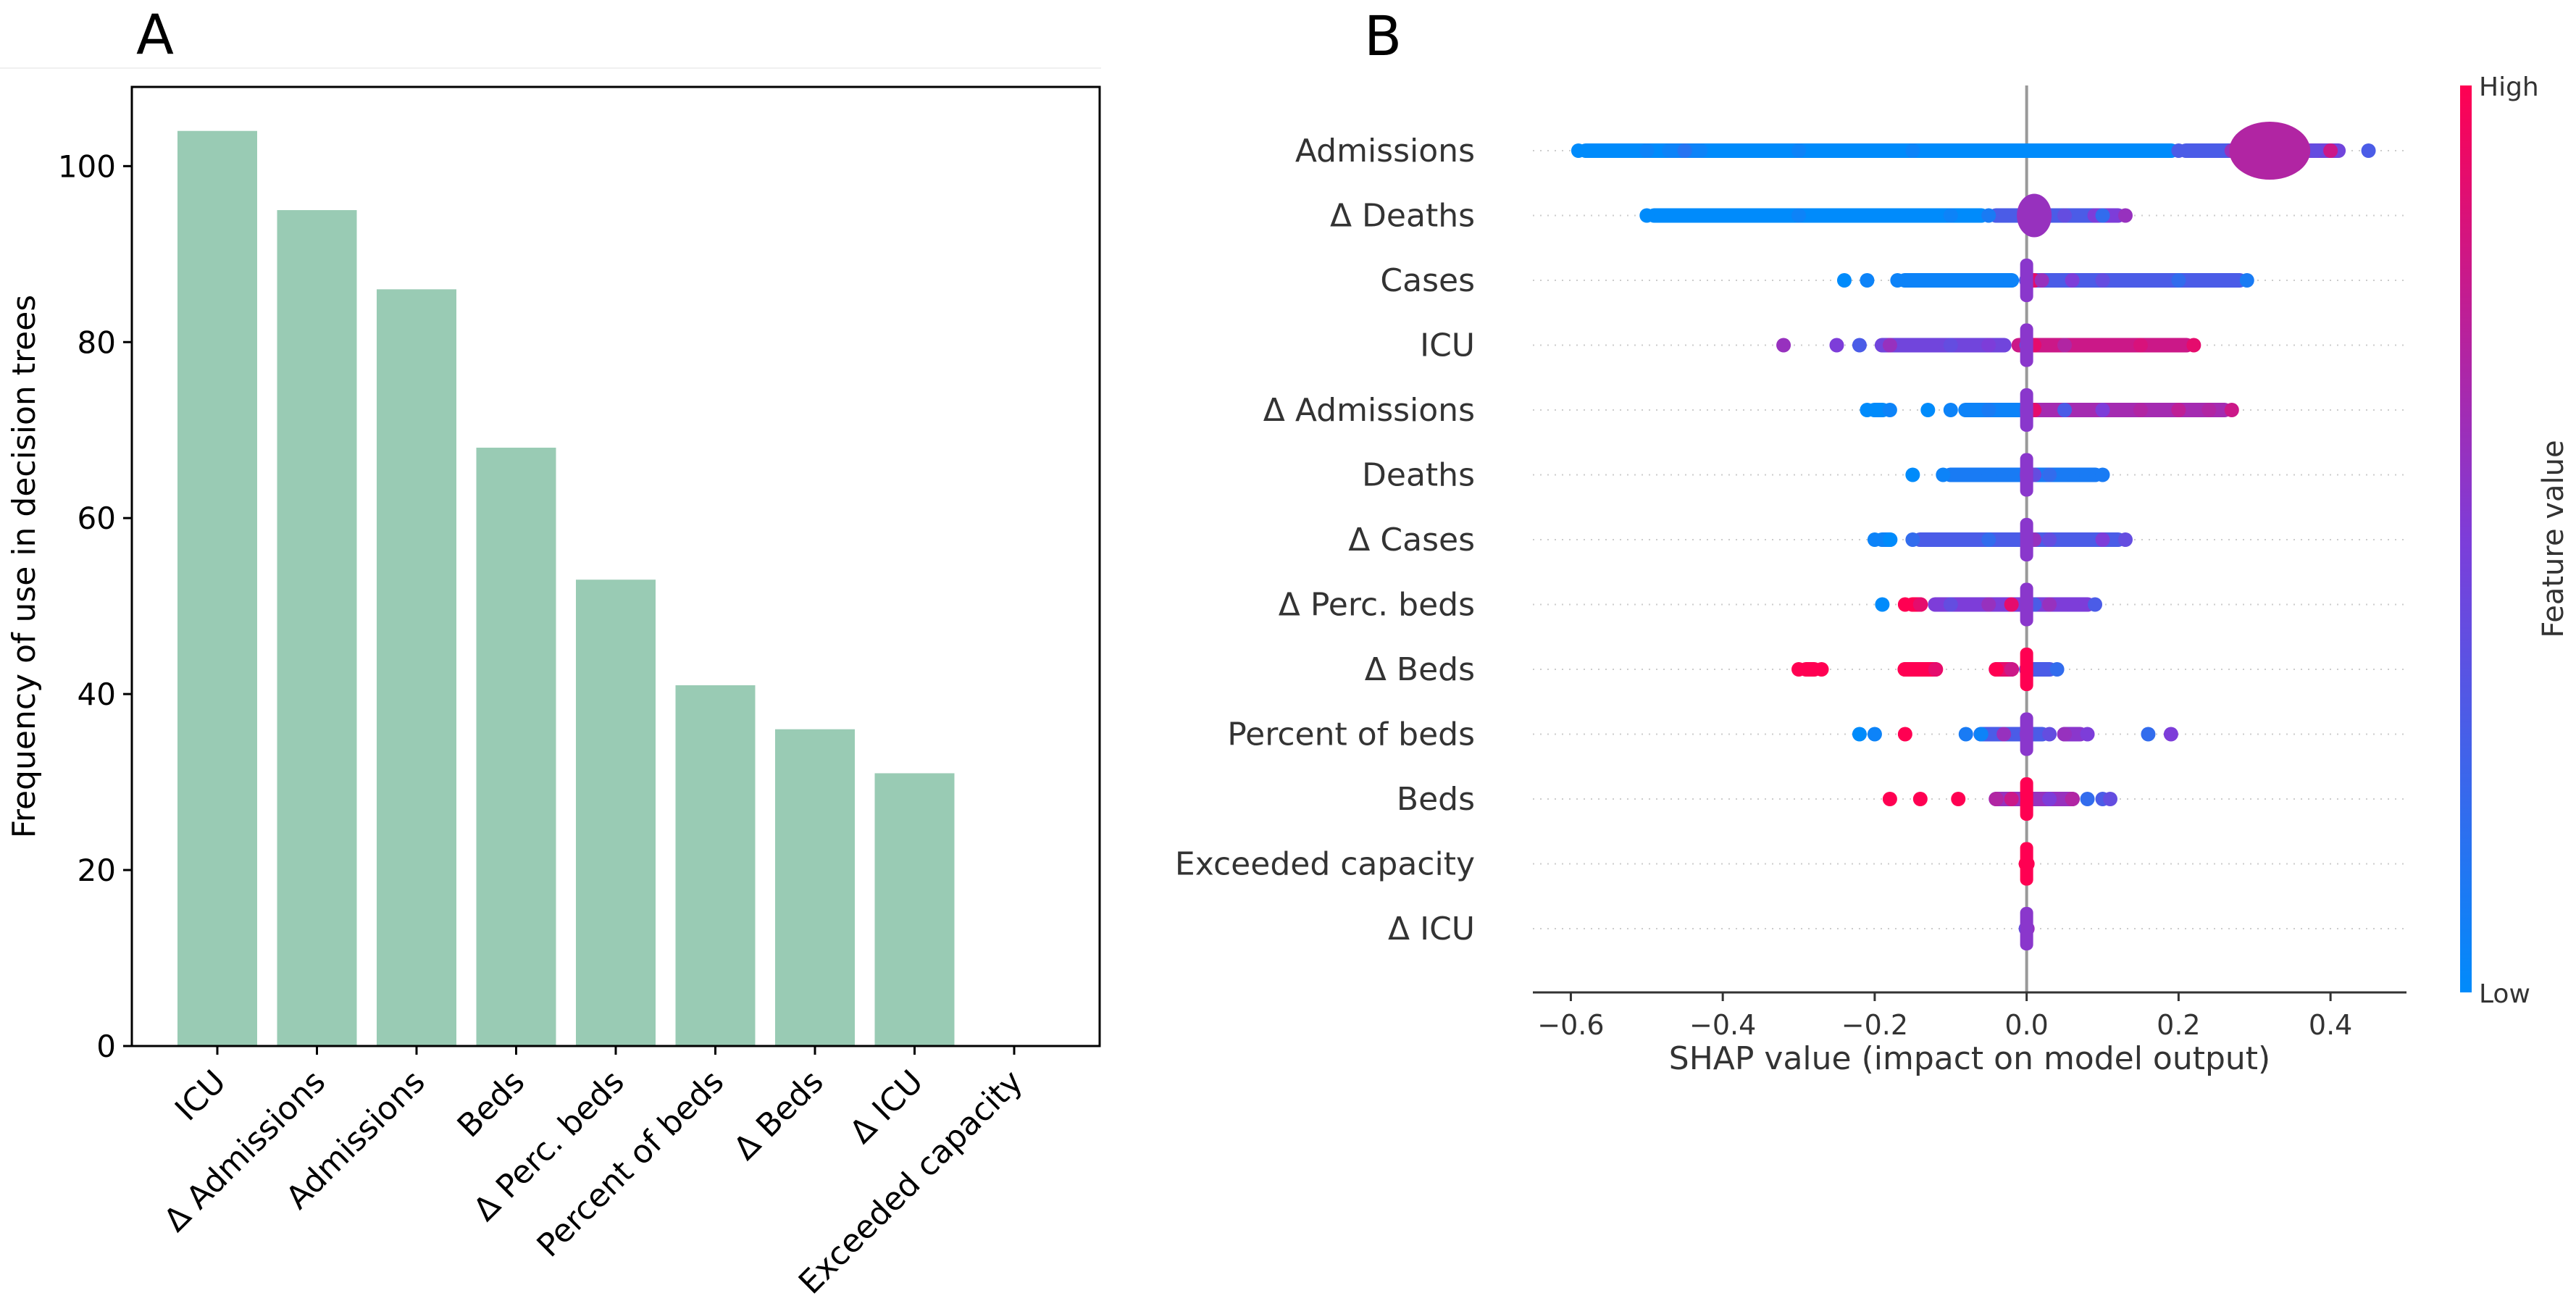 The height and width of the screenshot is (1301, 2576). What do you see at coordinates (491, 1104) in the screenshot?
I see `x-tick-label-beds: Beds` at bounding box center [491, 1104].